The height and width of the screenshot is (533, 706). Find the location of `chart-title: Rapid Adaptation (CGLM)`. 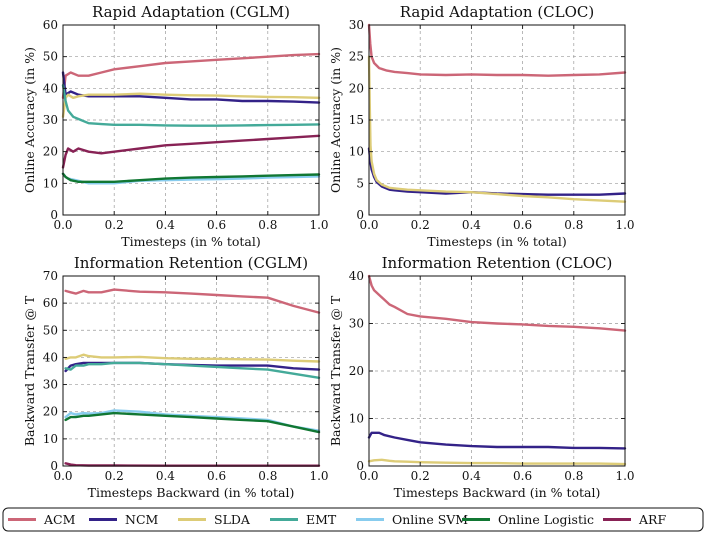

chart-title: Rapid Adaptation (CGLM) is located at coordinates (191, 12).